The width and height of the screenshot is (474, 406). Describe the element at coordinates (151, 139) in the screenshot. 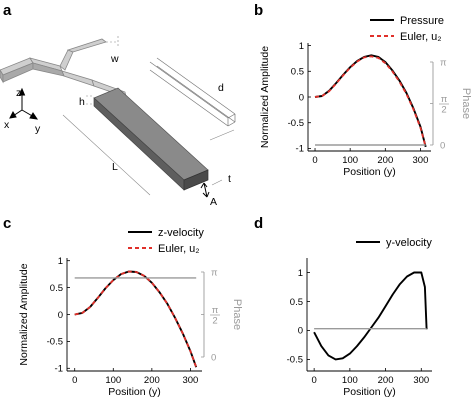

I see `beam` at that location.